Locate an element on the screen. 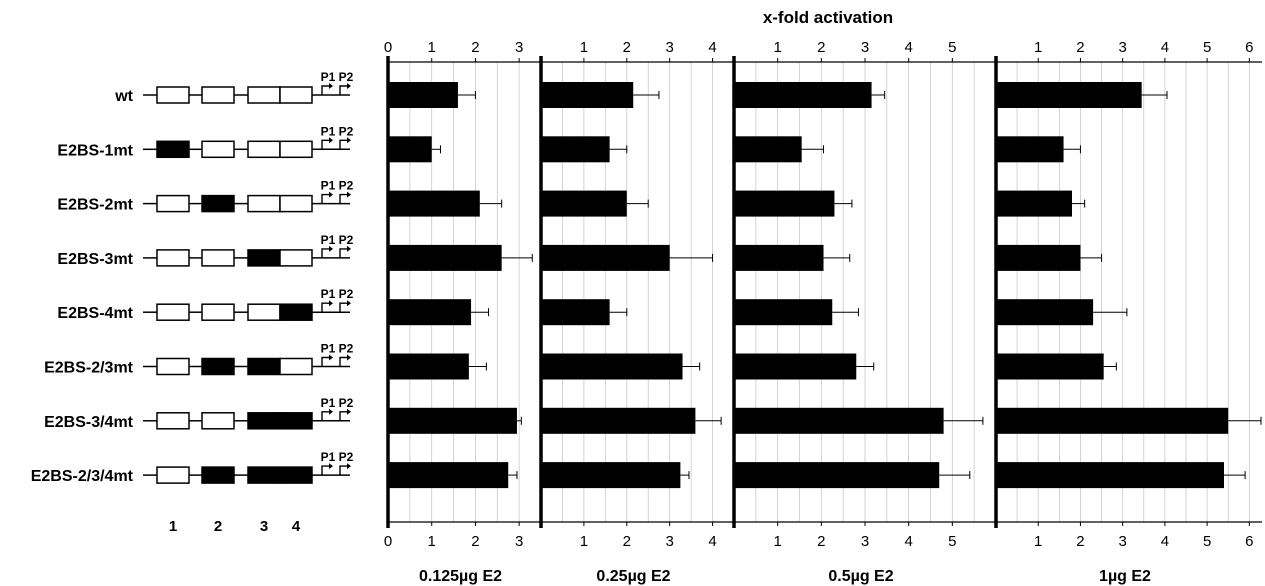 Image resolution: width=1265 pixels, height=586 pixels. panel-title: 0.25µg E2 is located at coordinates (633, 576).